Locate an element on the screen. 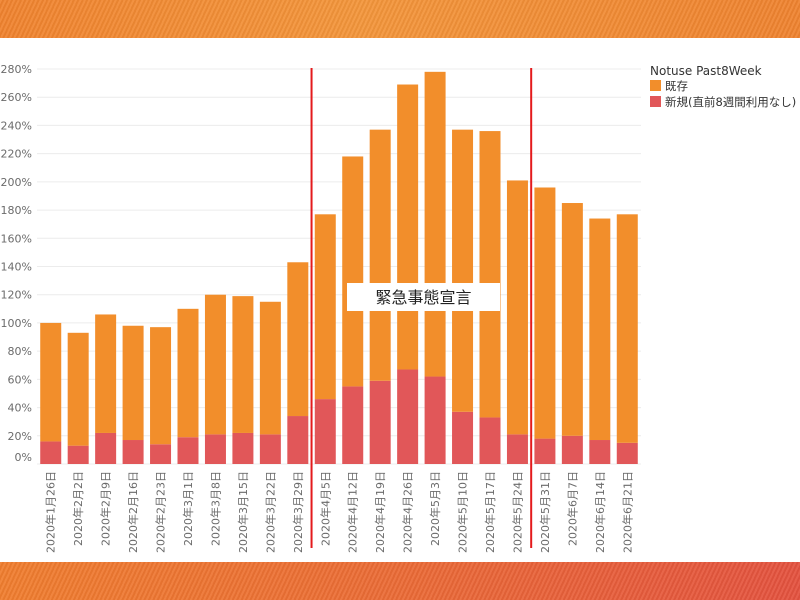 The width and height of the screenshot is (800, 600). y-tick-label: 260% is located at coordinates (16, 97).